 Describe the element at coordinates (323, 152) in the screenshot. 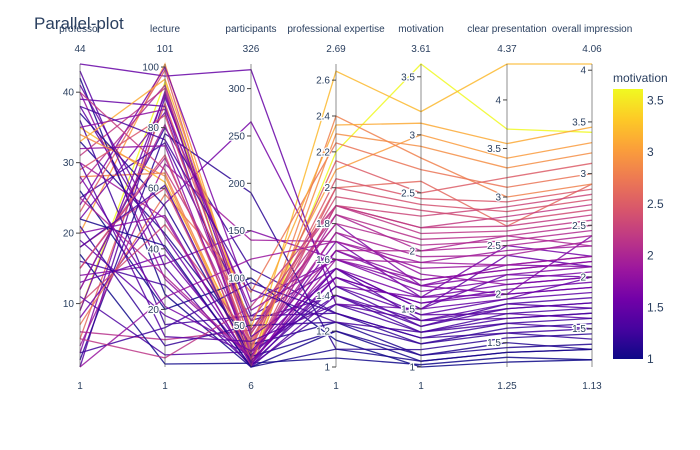

I see `axis-tick-label: 2.2` at that location.